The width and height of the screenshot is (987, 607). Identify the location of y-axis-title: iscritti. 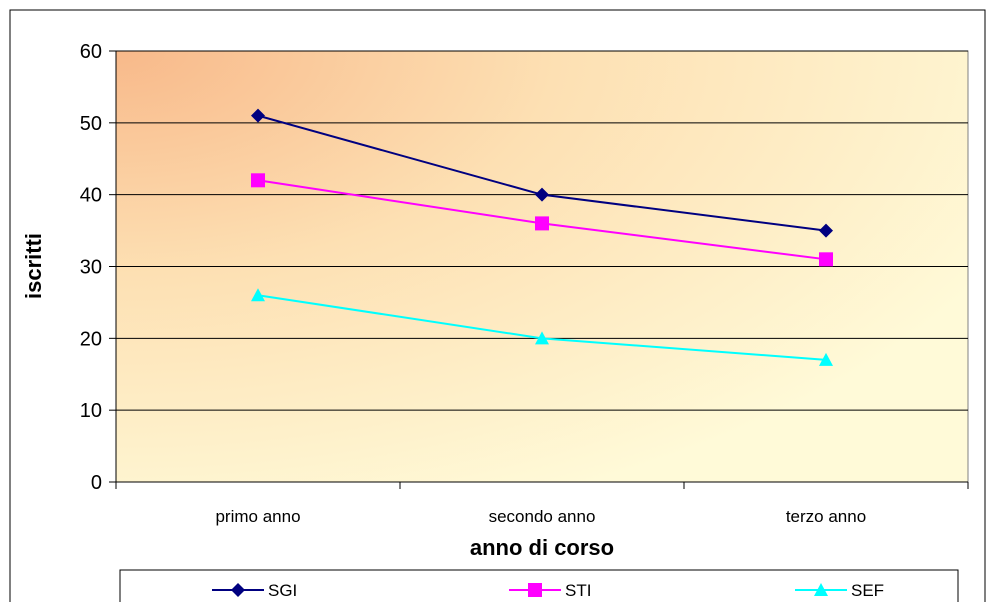
(33, 266).